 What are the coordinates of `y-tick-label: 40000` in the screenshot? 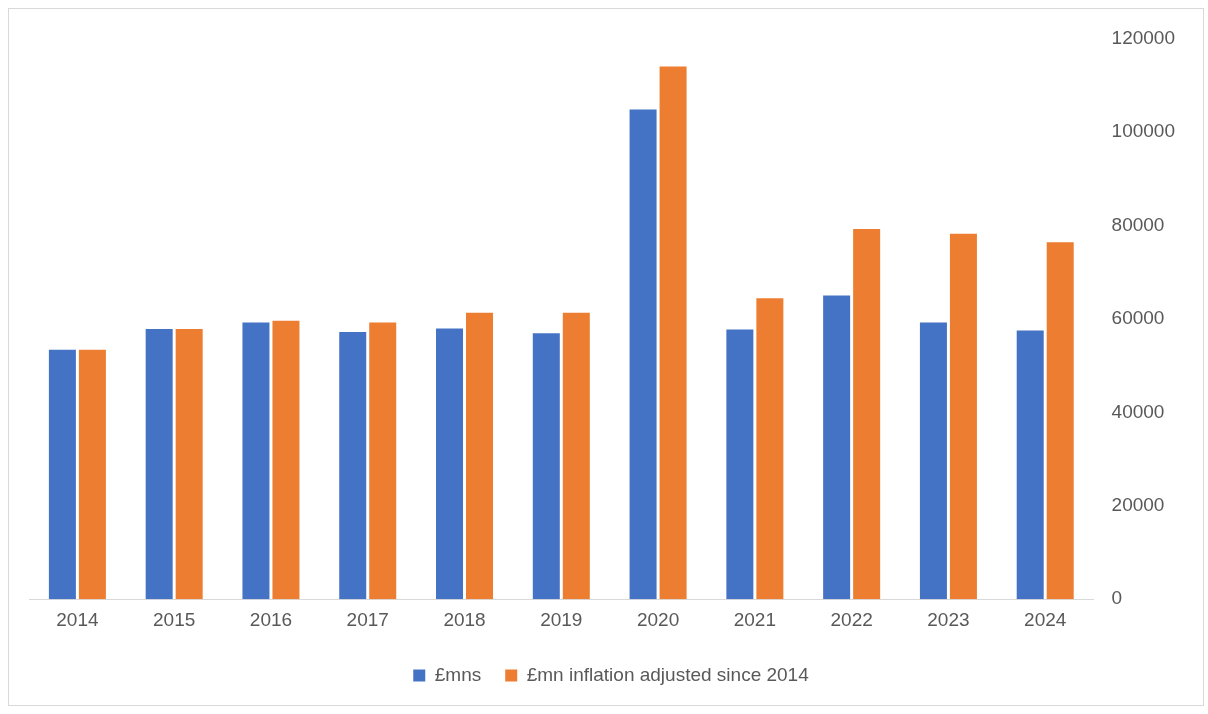 It's located at (1138, 411).